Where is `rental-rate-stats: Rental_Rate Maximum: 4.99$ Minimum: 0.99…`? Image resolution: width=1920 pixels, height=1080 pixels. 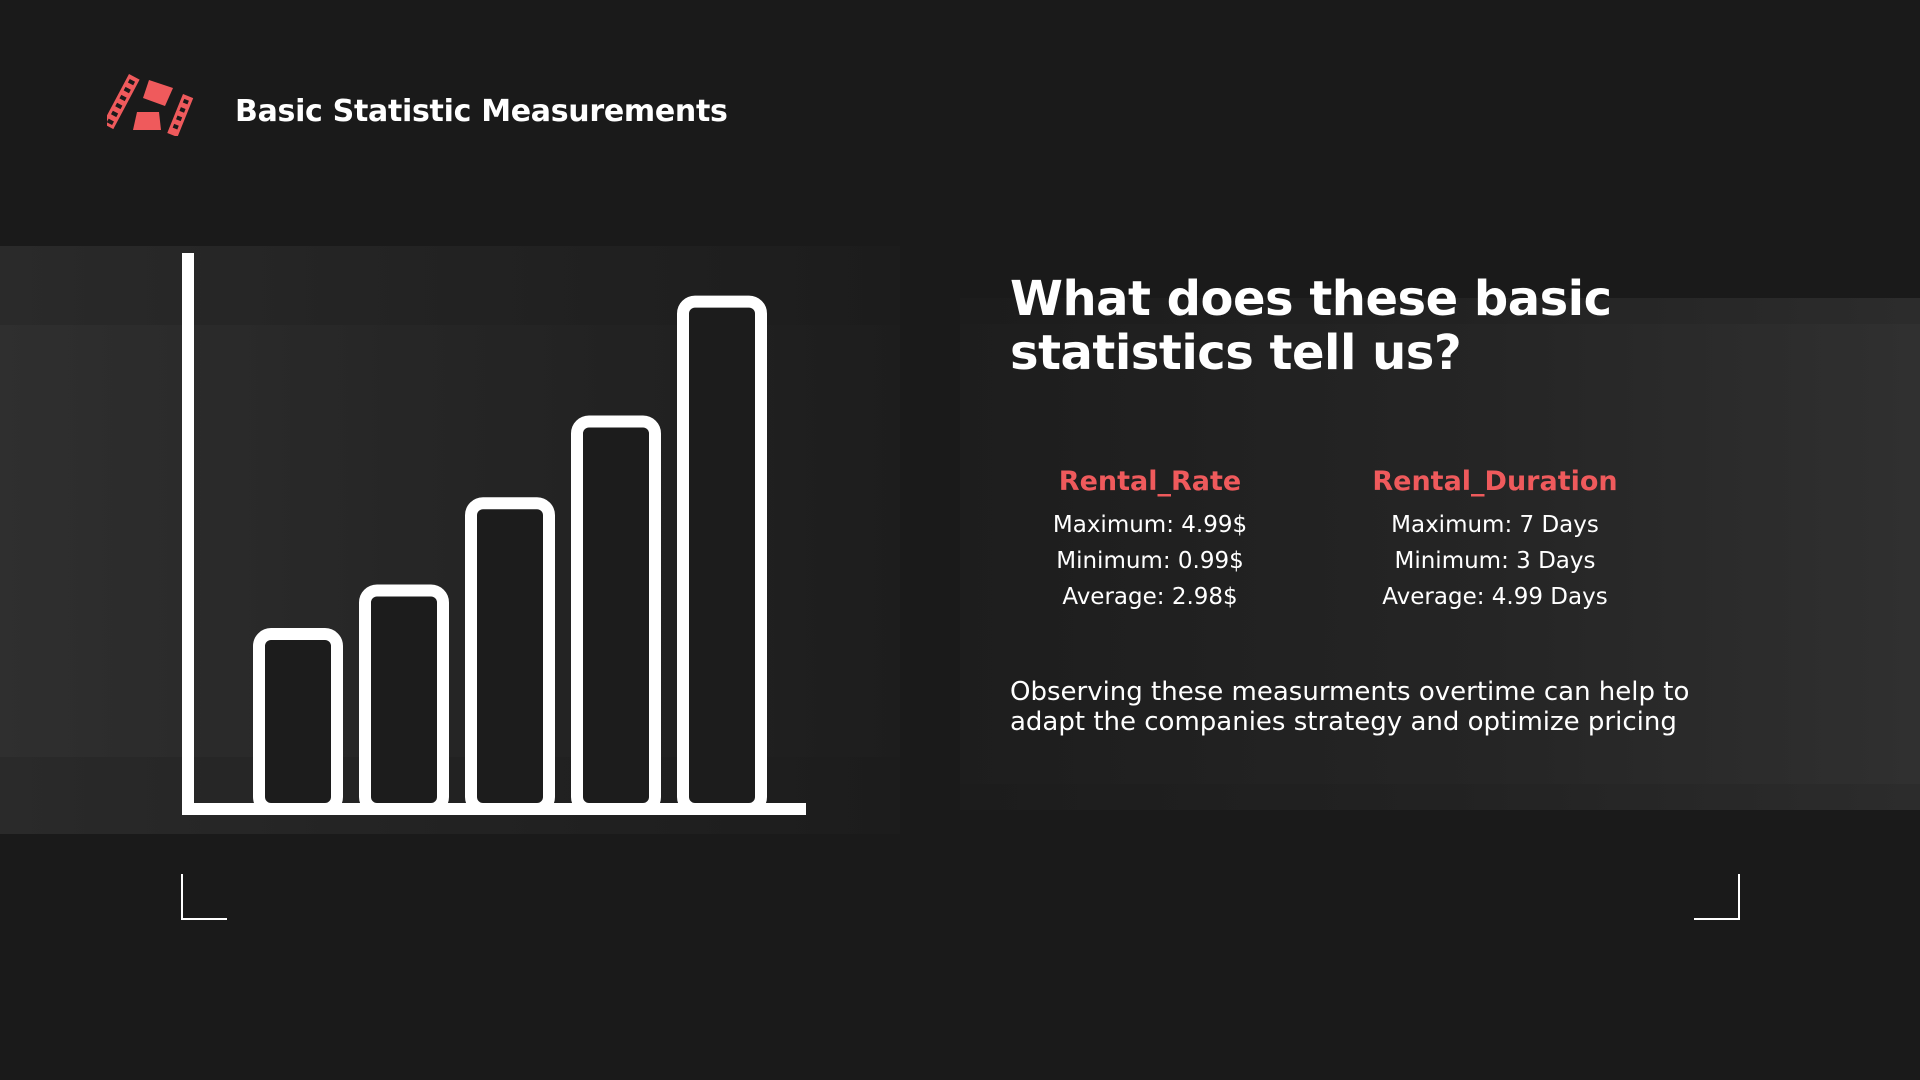
rental-rate-stats: Rental_Rate Maximum: 4.99$ Minimum: 0.99… is located at coordinates (1150, 540).